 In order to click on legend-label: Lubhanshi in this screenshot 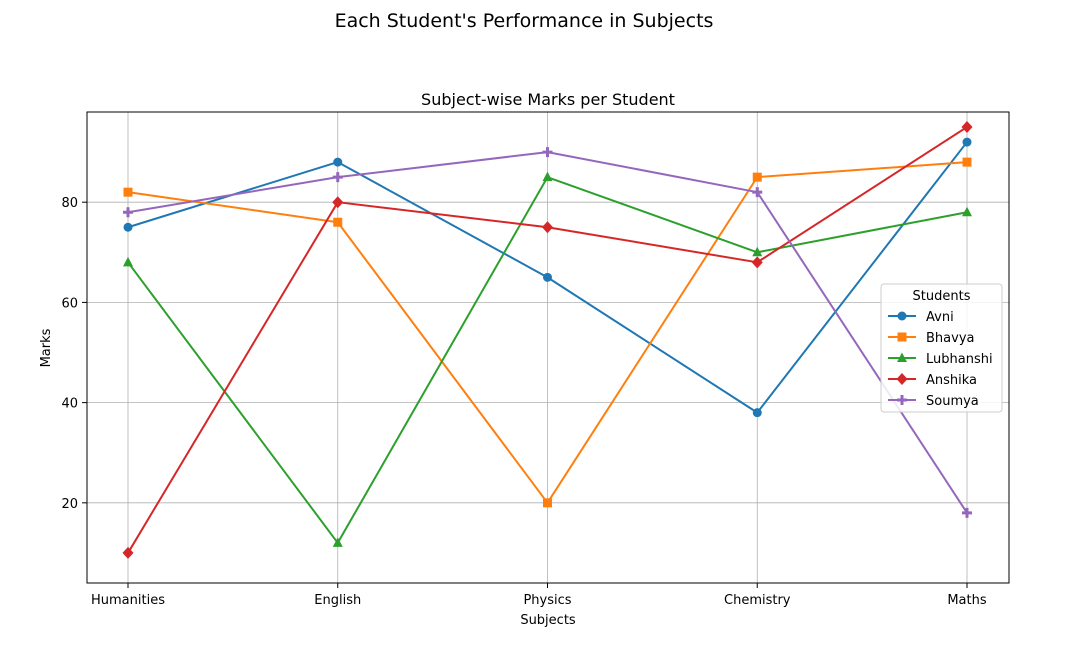, I will do `click(959, 359)`.